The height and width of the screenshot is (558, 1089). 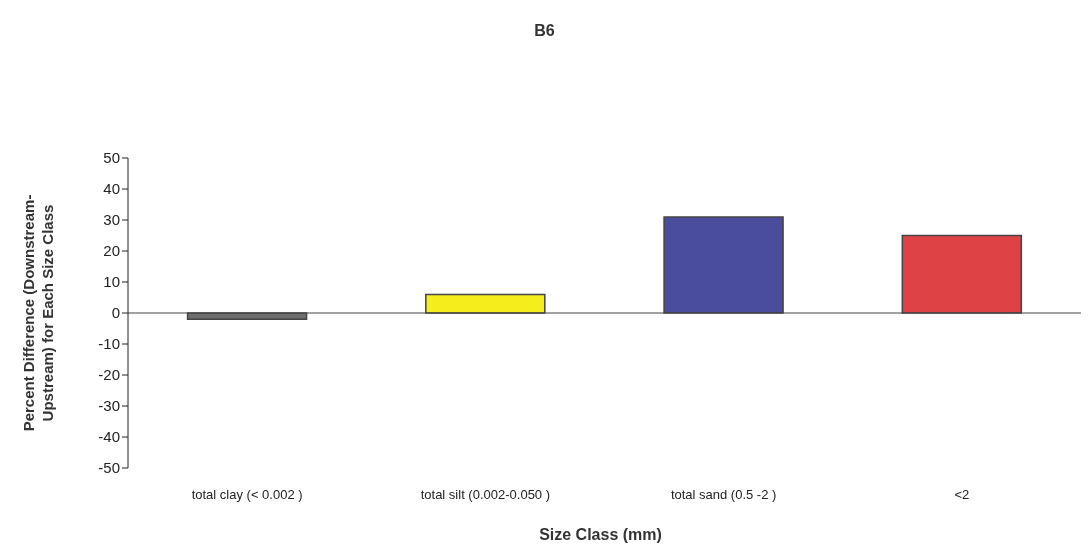 What do you see at coordinates (109, 437) in the screenshot?
I see `y-tick-label: -40` at bounding box center [109, 437].